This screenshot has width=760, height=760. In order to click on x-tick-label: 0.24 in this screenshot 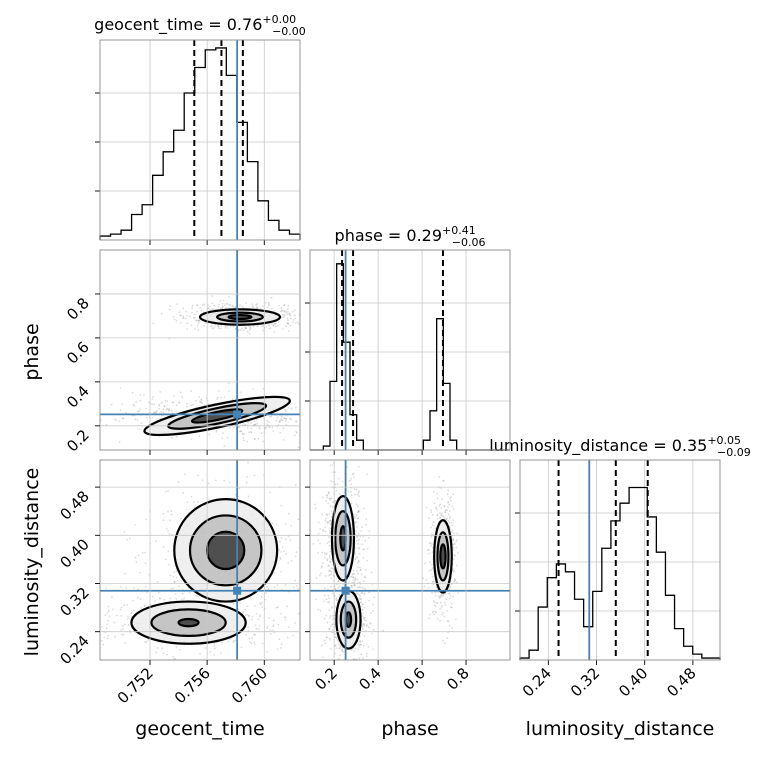, I will do `click(537, 682)`.